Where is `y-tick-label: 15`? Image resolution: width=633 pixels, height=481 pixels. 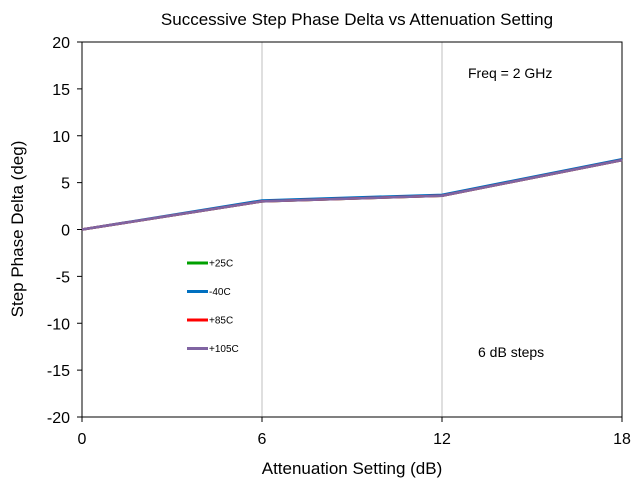
y-tick-label: 15 is located at coordinates (61, 90).